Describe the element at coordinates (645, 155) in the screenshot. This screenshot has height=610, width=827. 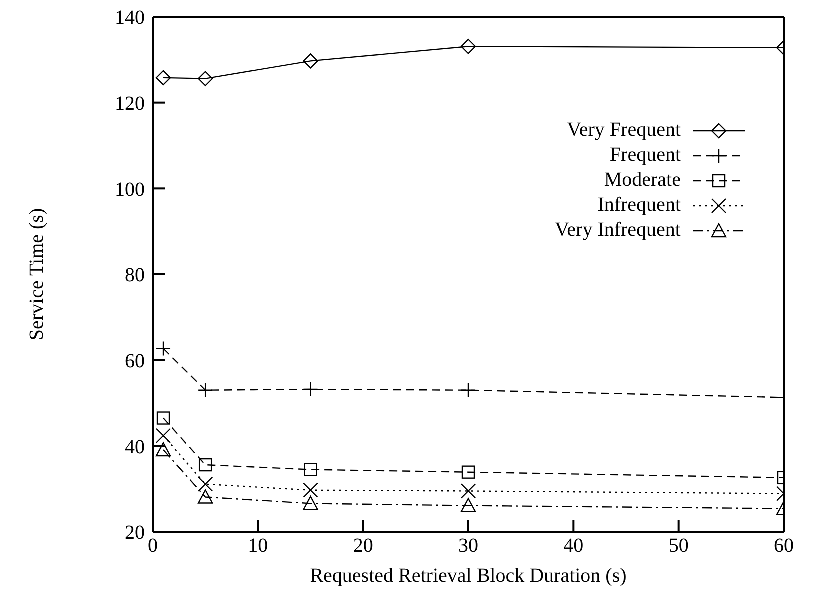
I see `legend-label: Frequent` at that location.